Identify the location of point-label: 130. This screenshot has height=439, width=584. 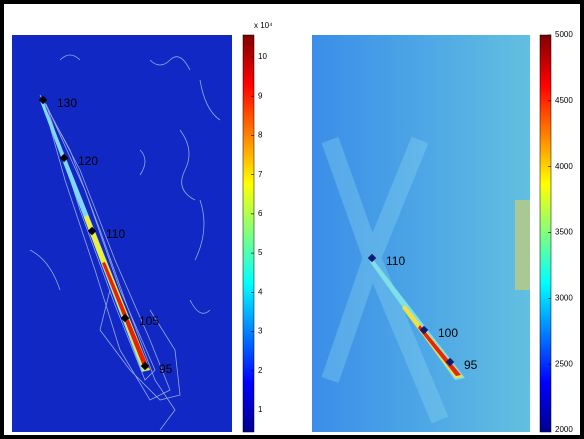
(67, 103).